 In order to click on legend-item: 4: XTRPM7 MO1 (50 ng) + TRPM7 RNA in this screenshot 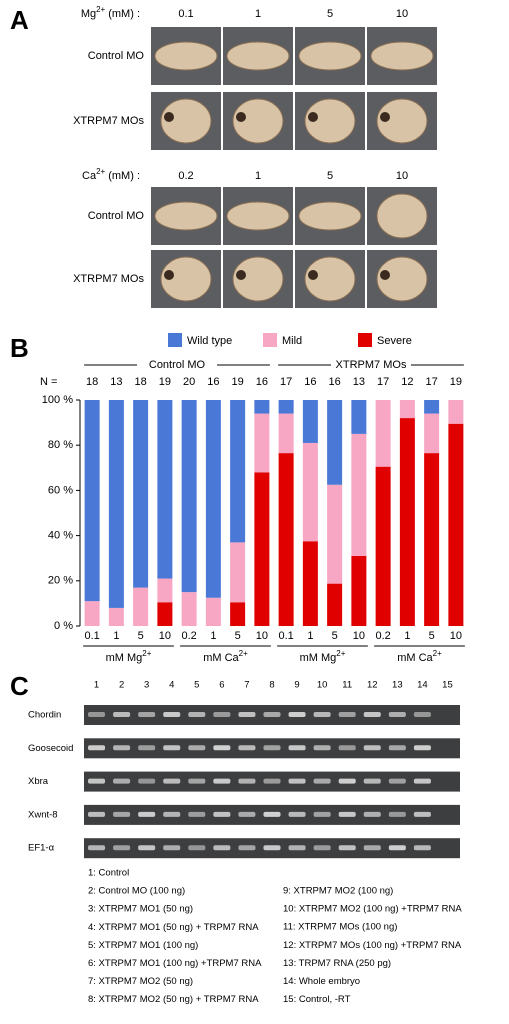, I will do `click(173, 927)`.